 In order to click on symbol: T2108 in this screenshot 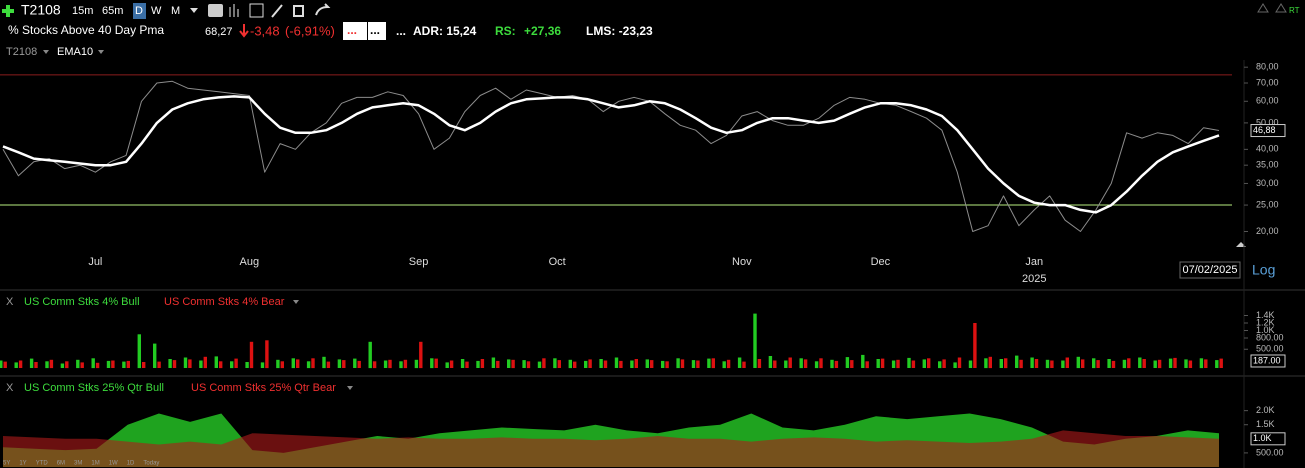, I will do `click(41, 10)`.